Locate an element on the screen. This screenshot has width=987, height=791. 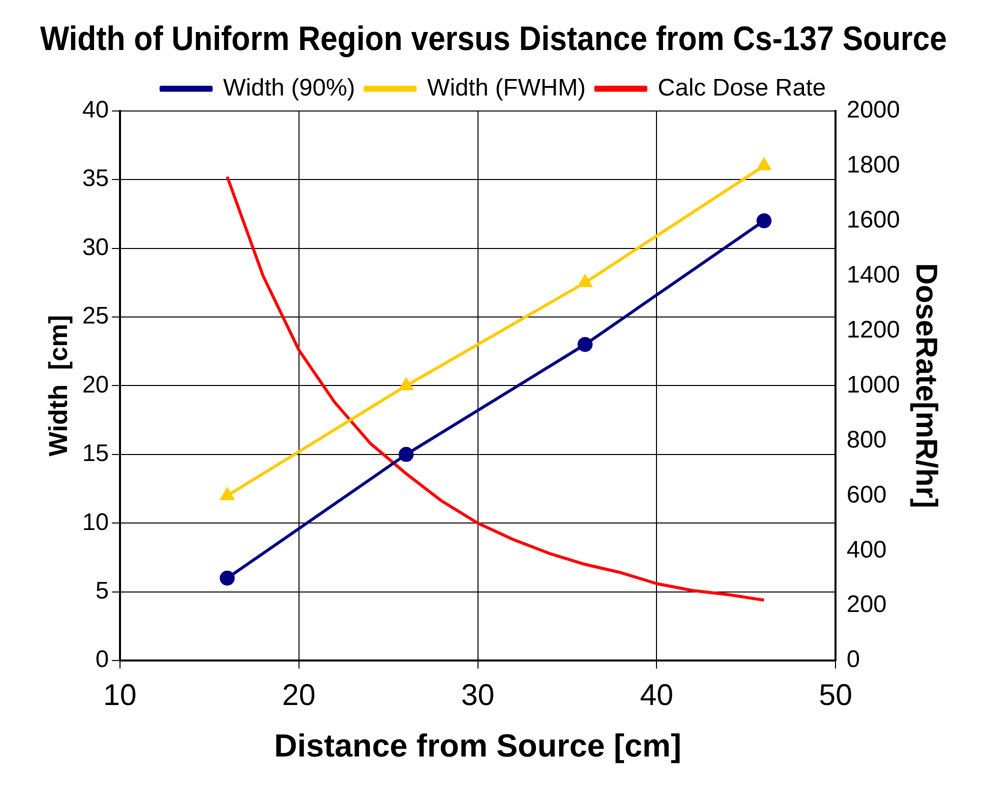
x-tick-label: 20 is located at coordinates (299, 695).